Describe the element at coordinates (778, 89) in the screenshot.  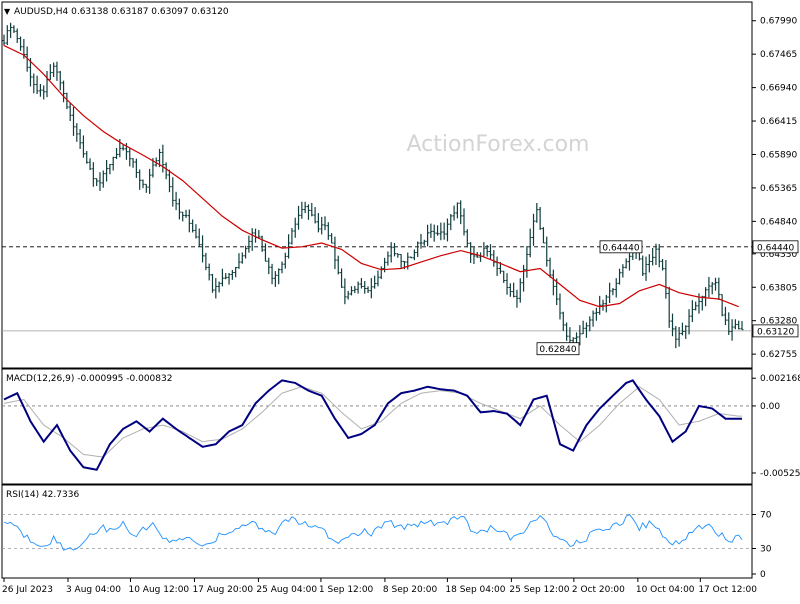
I see `price-tick-label: 0.66940` at that location.